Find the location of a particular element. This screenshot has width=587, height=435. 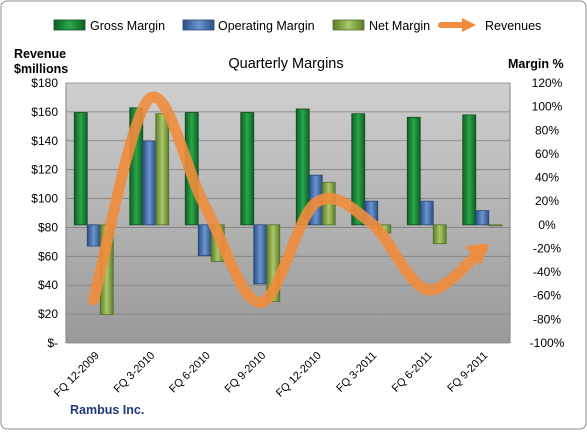

right-tick-label: -60% is located at coordinates (547, 296).